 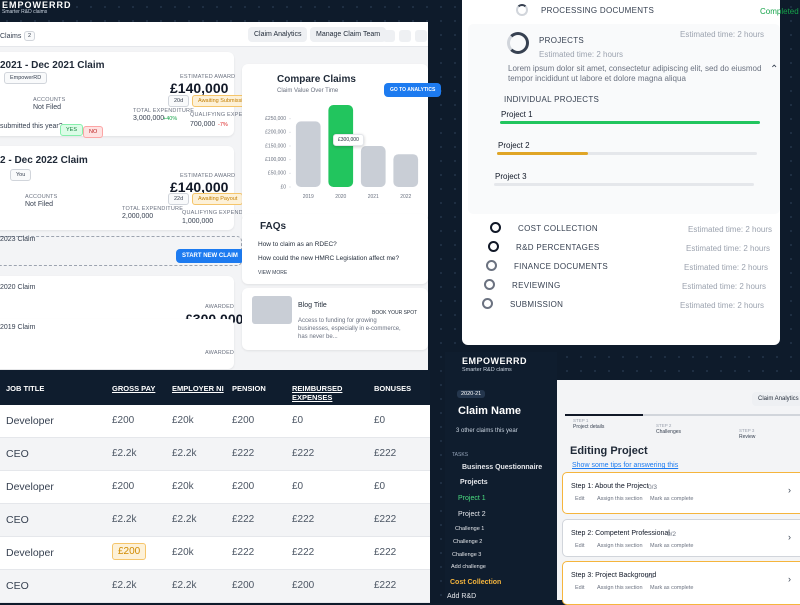 I want to click on accounts: Not Filed, so click(x=47, y=107).